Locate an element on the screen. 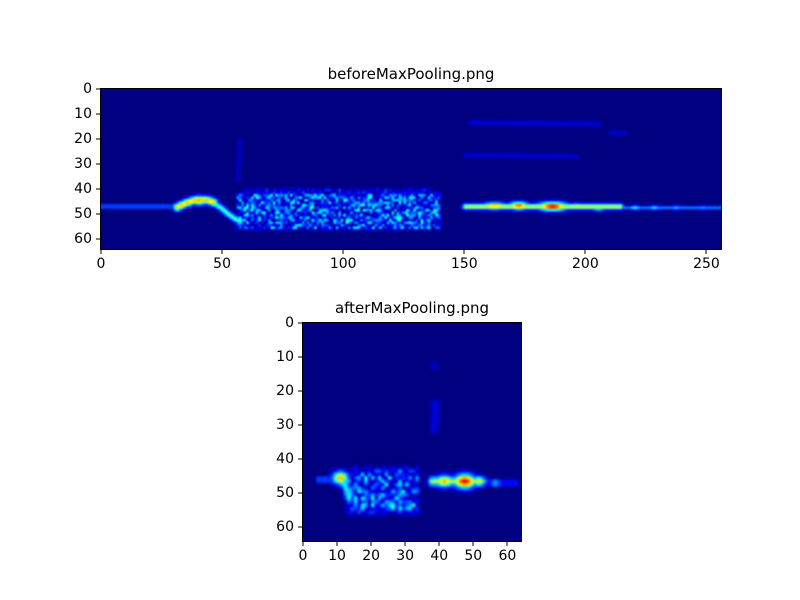 Image resolution: width=800 pixels, height=600 pixels. plot-title-after: afterMaxPooling.png is located at coordinates (412, 308).